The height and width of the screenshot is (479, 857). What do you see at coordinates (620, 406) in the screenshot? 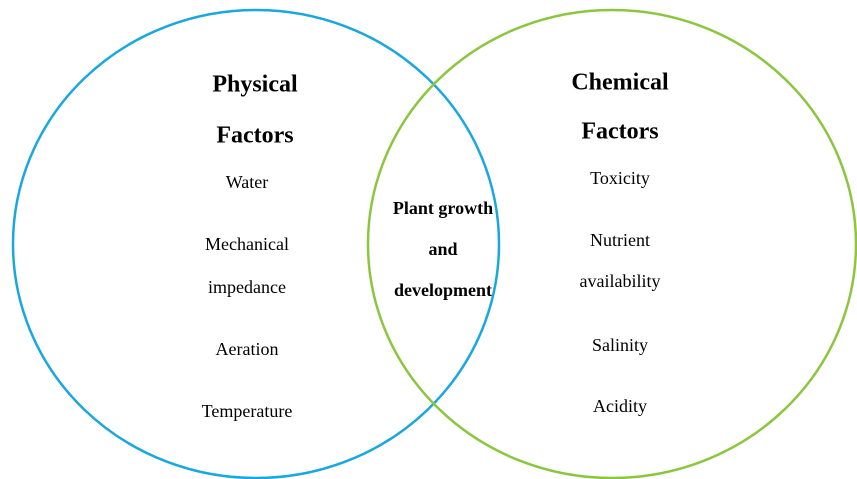
I see `right-item: Acidity` at bounding box center [620, 406].